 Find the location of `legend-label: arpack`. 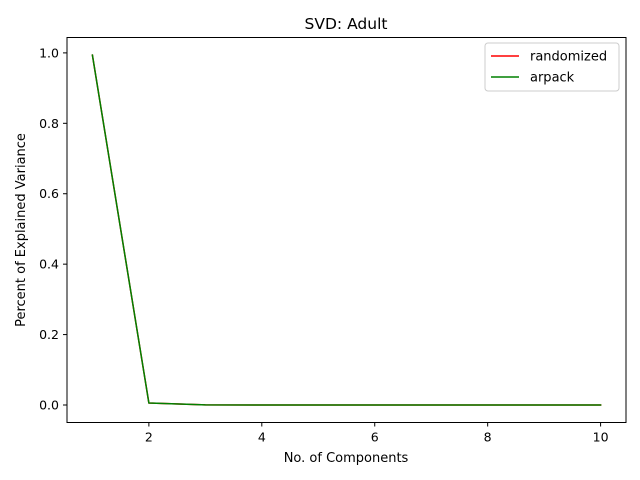

legend-label: arpack is located at coordinates (552, 78).